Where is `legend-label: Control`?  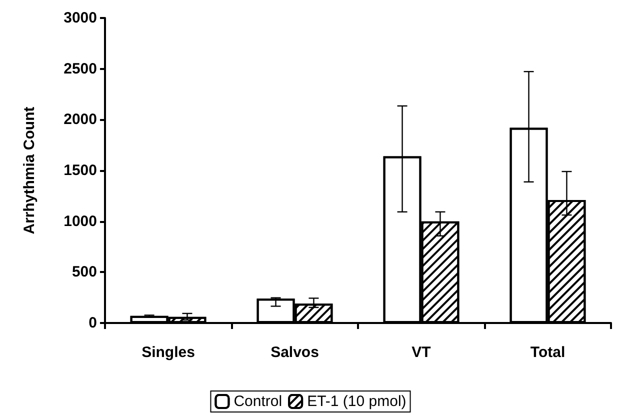
legend-label: Control is located at coordinates (258, 401).